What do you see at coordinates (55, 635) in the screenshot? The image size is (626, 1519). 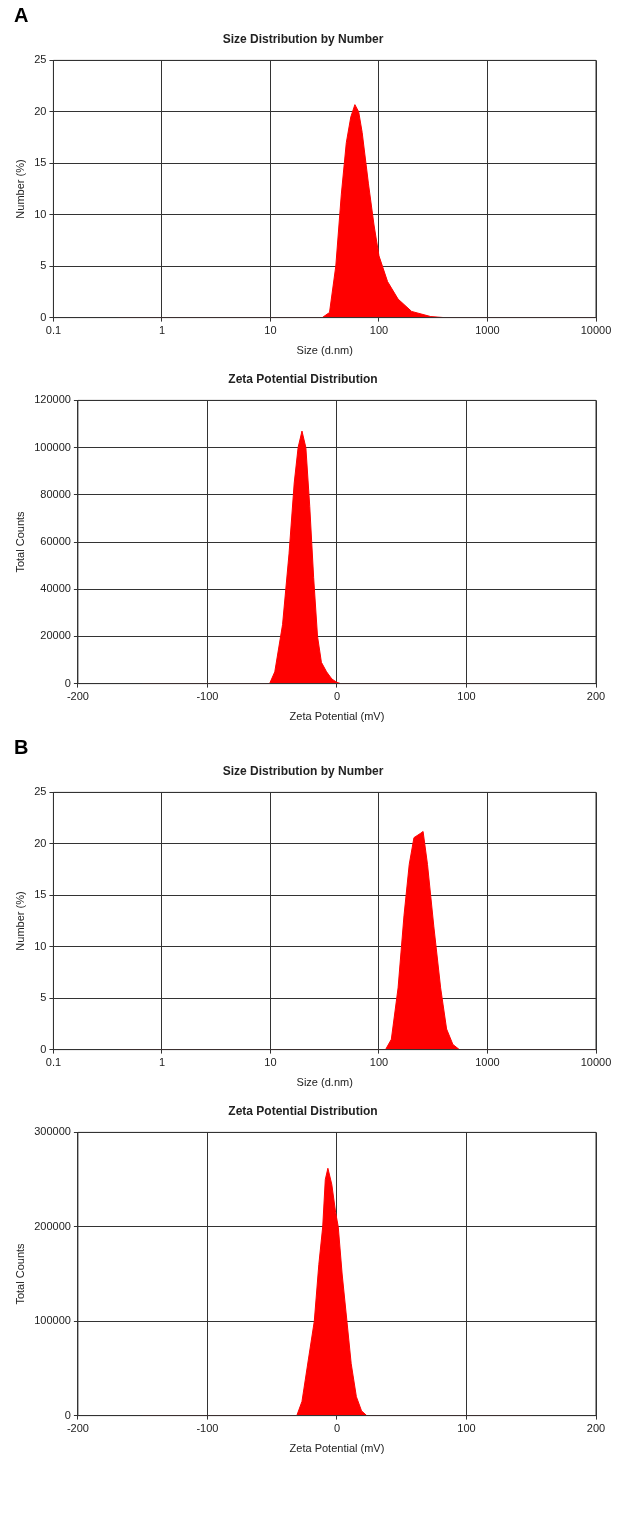 I see `y-tick-label: 20000` at bounding box center [55, 635].